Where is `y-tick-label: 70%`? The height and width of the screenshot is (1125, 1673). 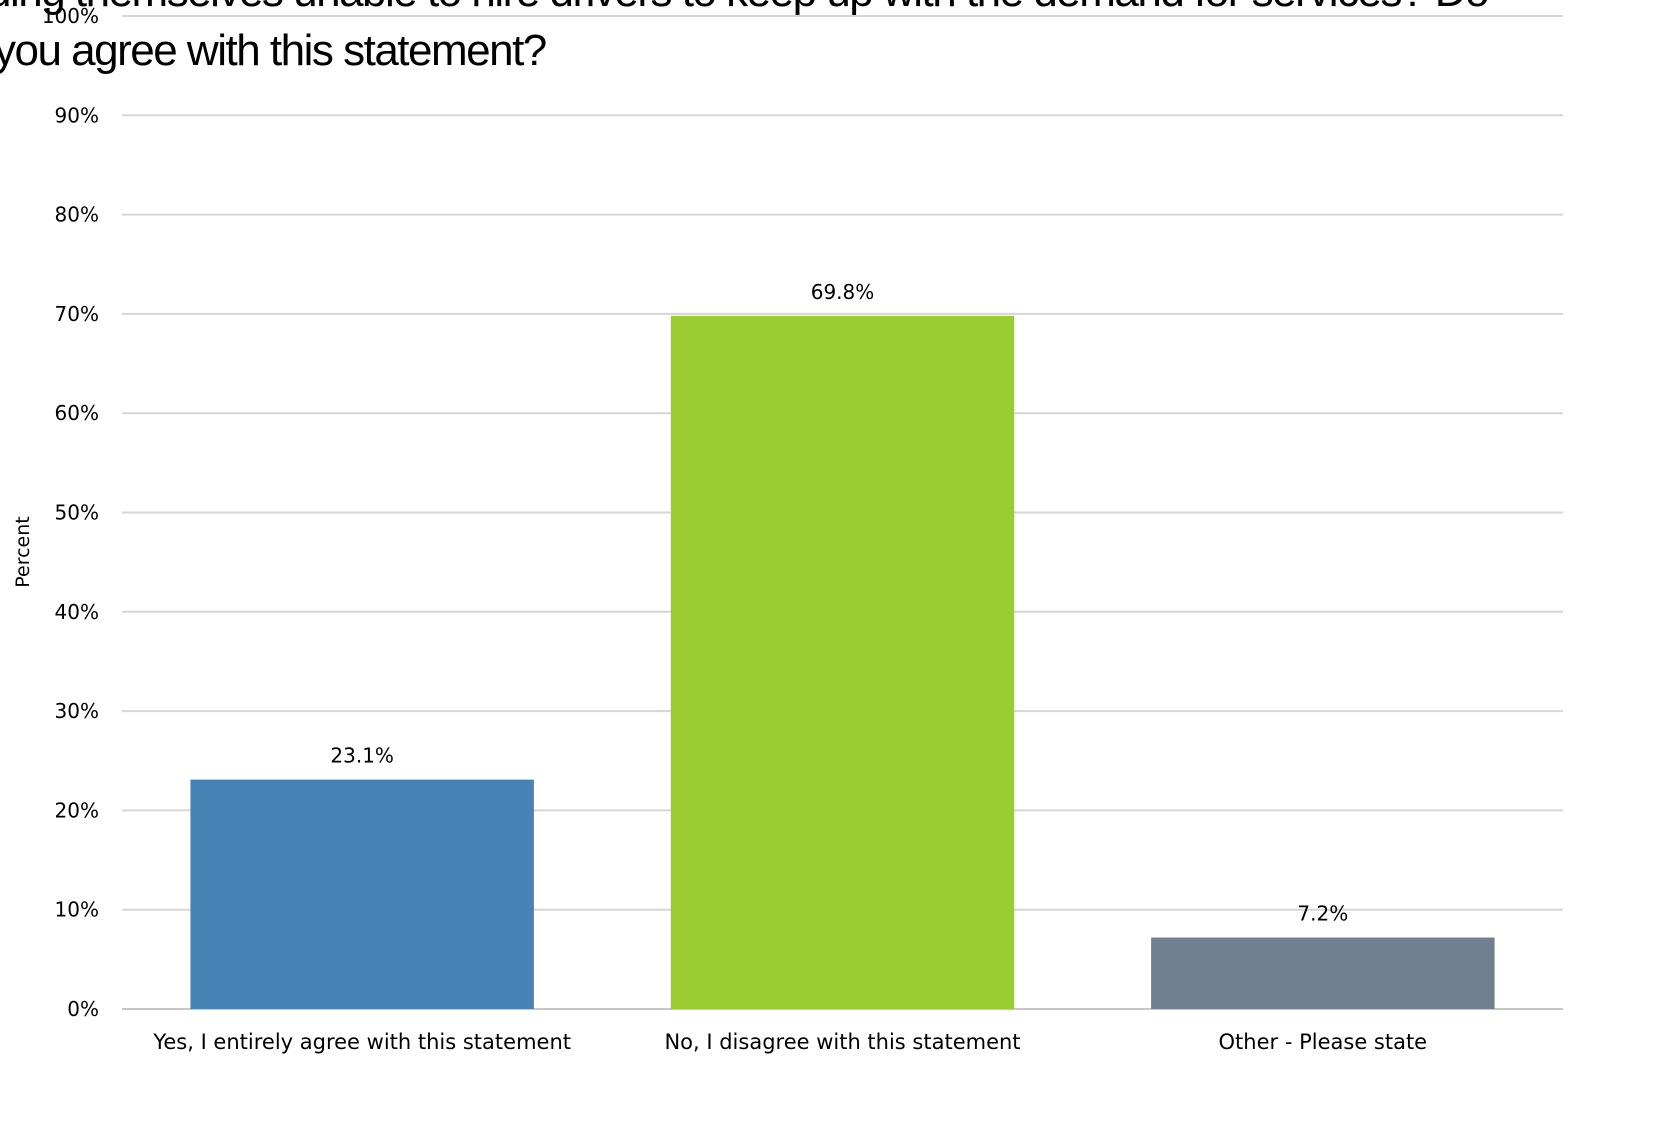 y-tick-label: 70% is located at coordinates (77, 314).